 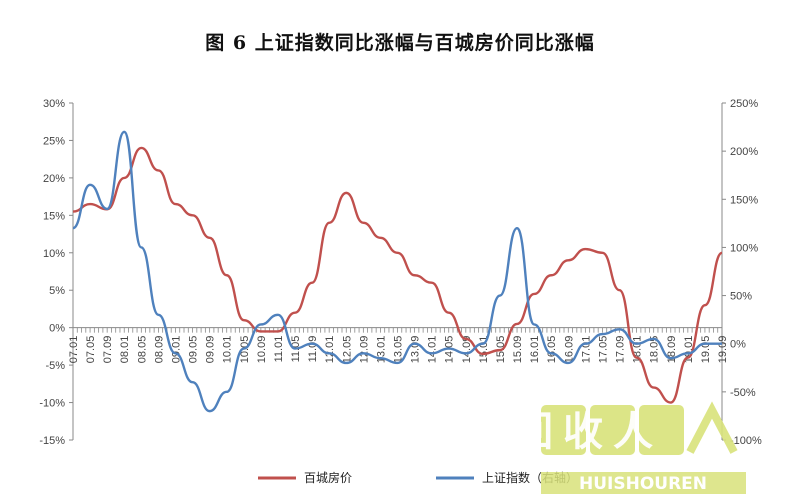 I want to click on x-tick-label: 09.09, so click(x=211, y=350).